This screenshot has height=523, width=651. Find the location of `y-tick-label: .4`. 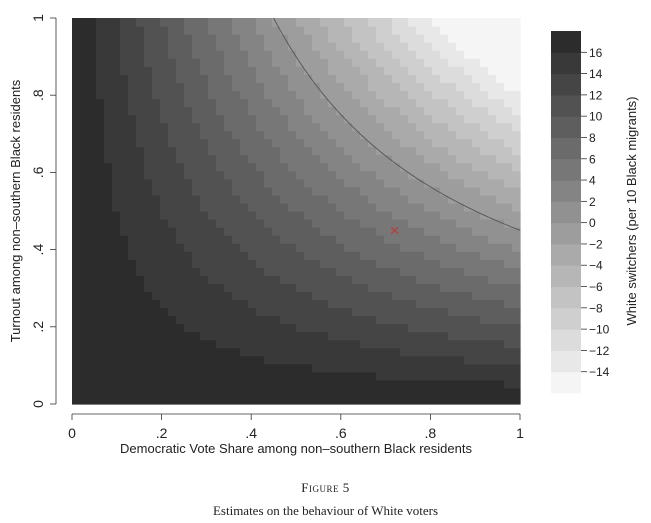

y-tick-label: .4 is located at coordinates (38, 250).